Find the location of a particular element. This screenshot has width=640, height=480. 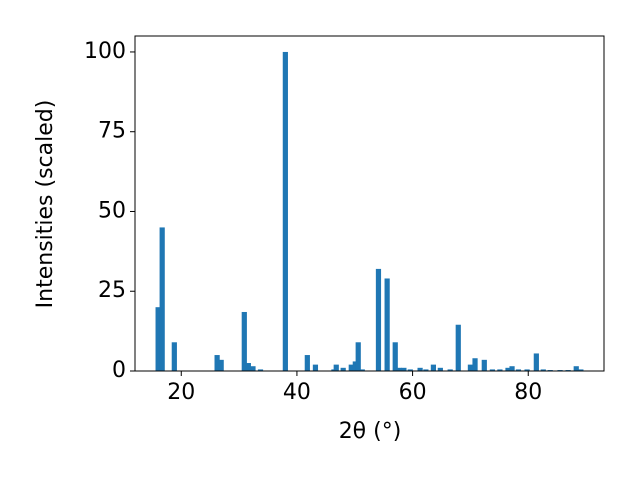

x-tick-label: 60 is located at coordinates (413, 392).